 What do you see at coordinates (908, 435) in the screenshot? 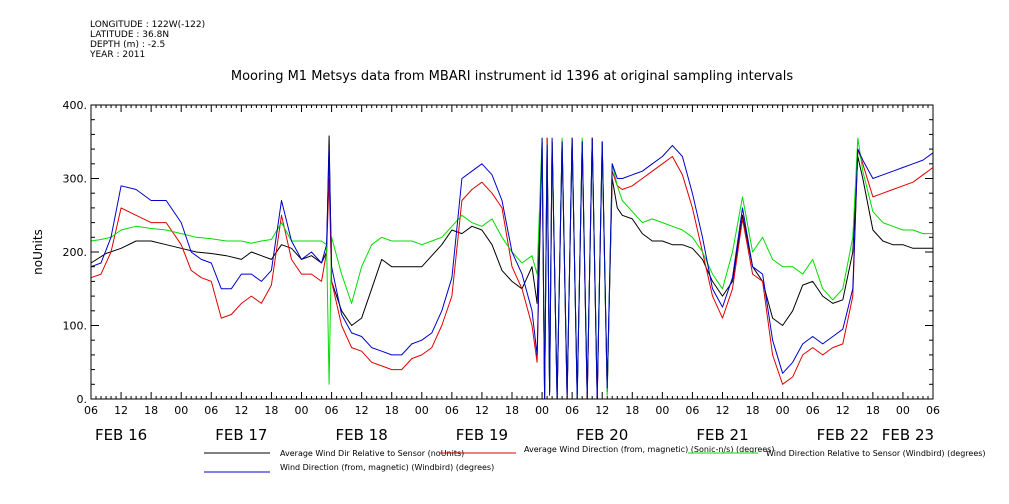
I see `x-day-label: FEB 23` at bounding box center [908, 435].